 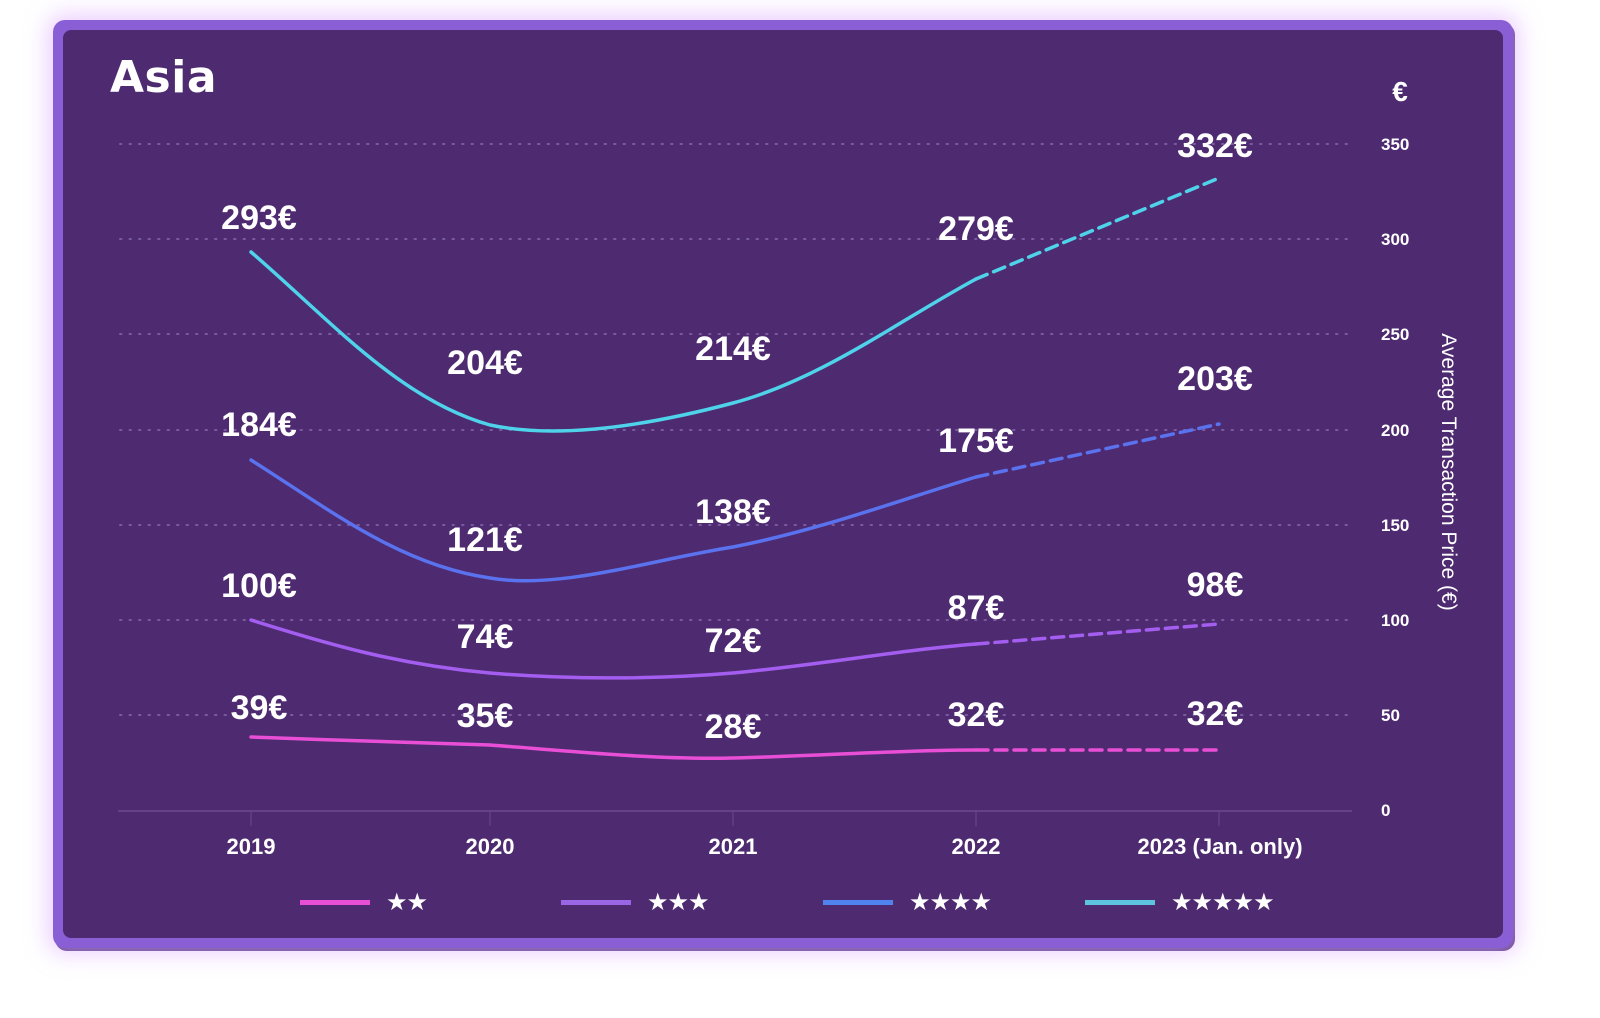 What do you see at coordinates (976, 229) in the screenshot?
I see `data-label: 279€` at bounding box center [976, 229].